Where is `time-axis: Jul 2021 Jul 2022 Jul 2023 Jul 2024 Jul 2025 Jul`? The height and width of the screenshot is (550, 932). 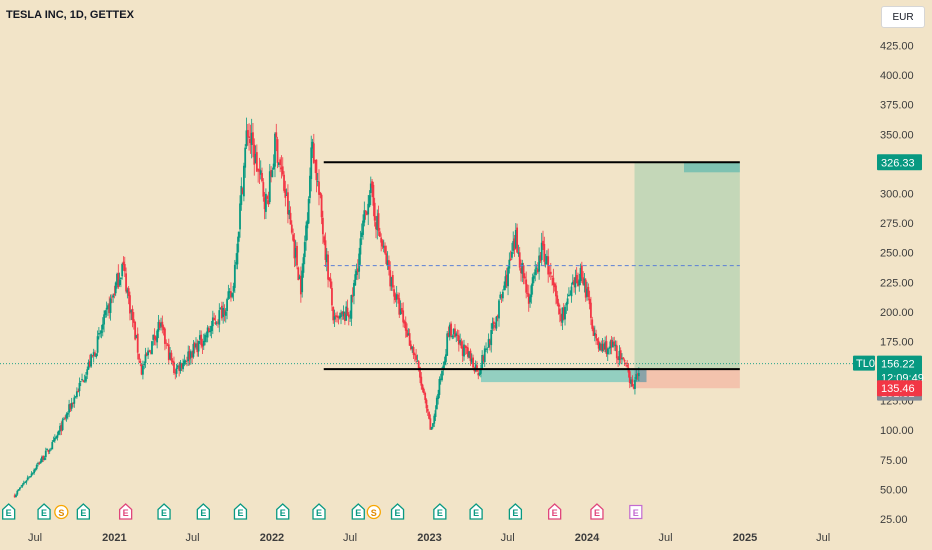 time-axis: Jul 2021 Jul 2022 Jul 2023 Jul 2024 Jul 2025 Jul is located at coordinates (429, 538).